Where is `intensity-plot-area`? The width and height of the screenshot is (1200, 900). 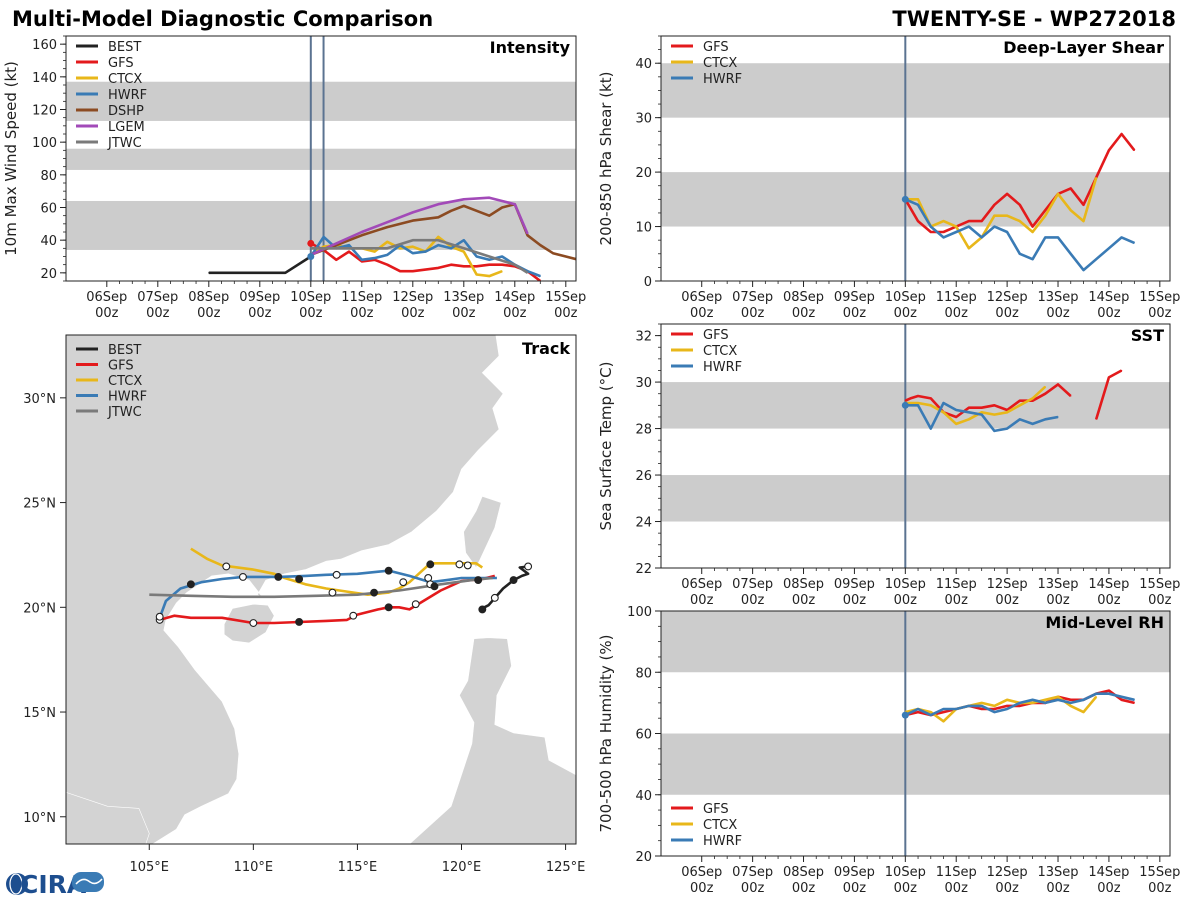 intensity-plot-area is located at coordinates (321, 158).